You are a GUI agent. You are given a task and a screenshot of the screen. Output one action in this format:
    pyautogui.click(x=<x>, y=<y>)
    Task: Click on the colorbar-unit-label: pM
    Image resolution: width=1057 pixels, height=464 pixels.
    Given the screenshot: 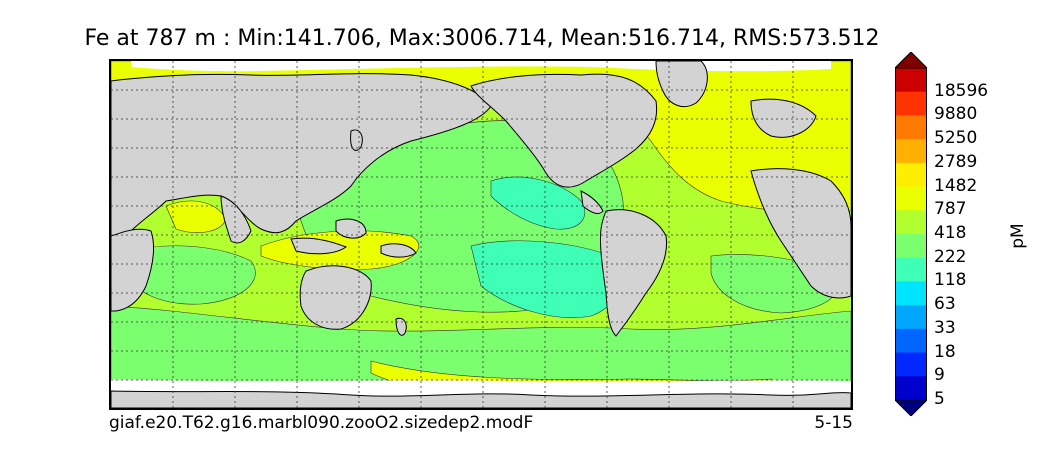 What is the action you would take?
    pyautogui.click(x=1018, y=236)
    